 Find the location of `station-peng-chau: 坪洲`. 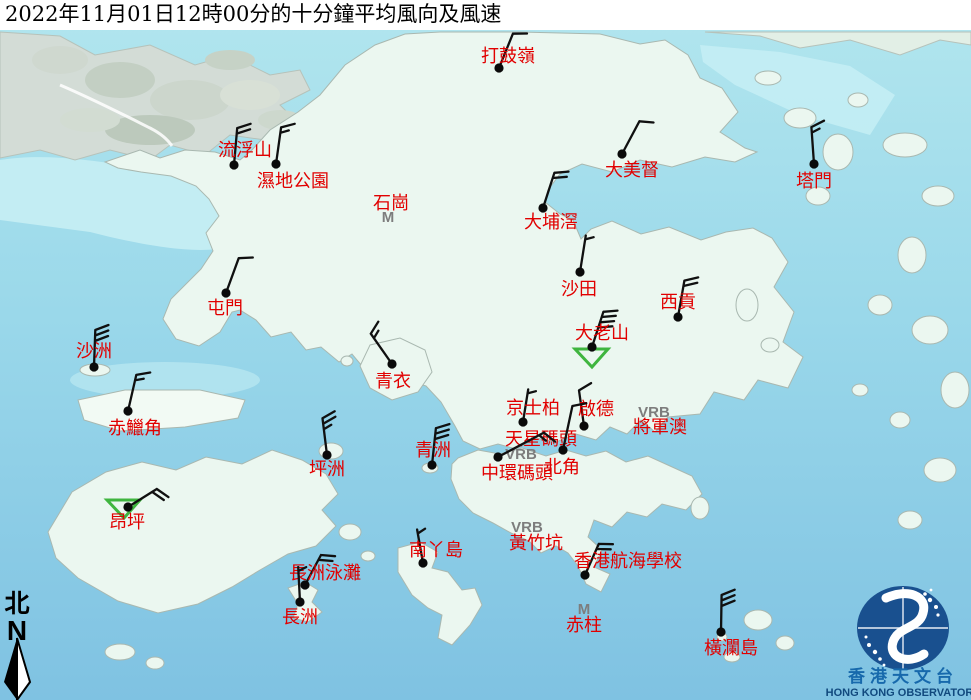

station-peng-chau: 坪洲 is located at coordinates (327, 445).